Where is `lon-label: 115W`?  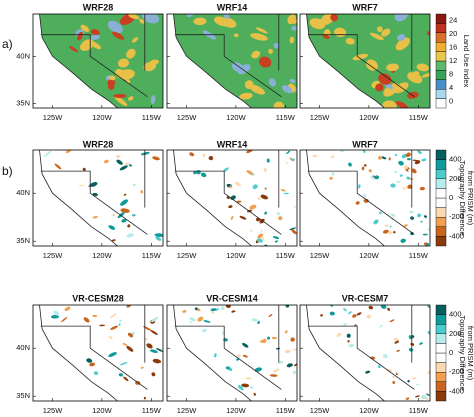 lon-label: 115W is located at coordinates (286, 255).